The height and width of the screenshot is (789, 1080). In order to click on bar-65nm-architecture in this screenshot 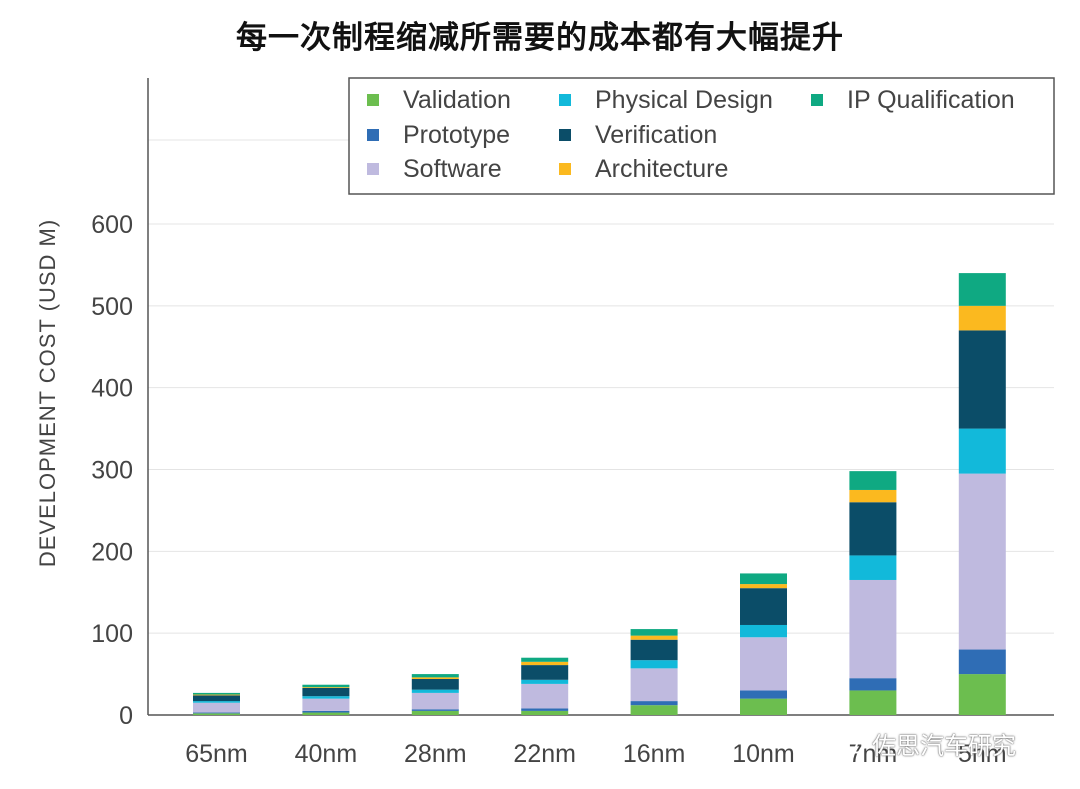, I will do `click(216, 695)`.